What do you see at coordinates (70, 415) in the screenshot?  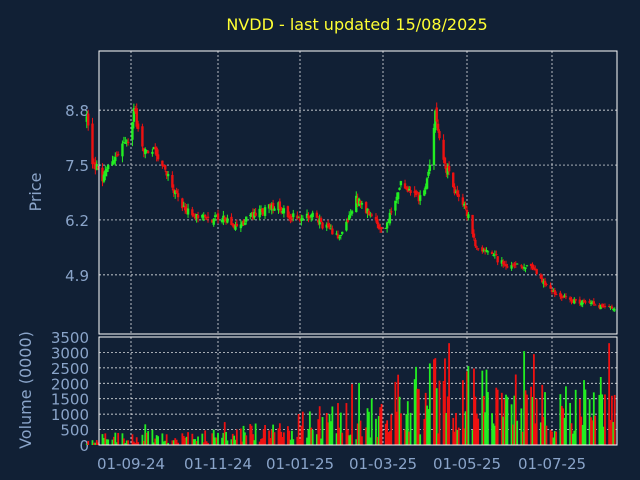 I see `volume-tick-label: 1000` at bounding box center [70, 415].